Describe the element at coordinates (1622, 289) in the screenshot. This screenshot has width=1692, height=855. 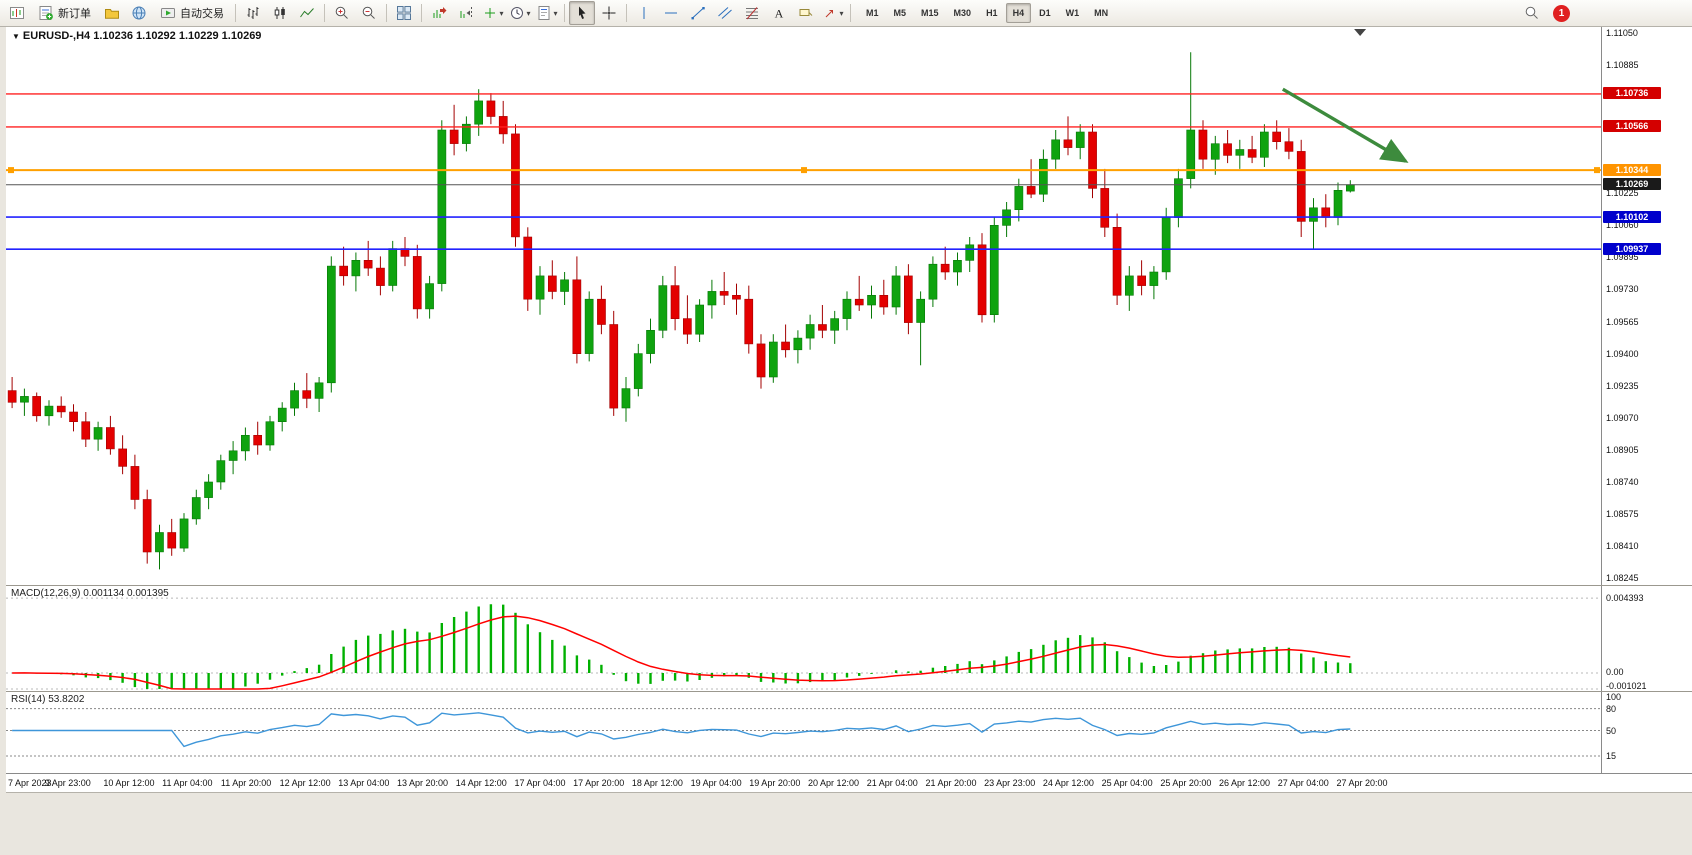
I see `price-tick: 1.09730` at that location.